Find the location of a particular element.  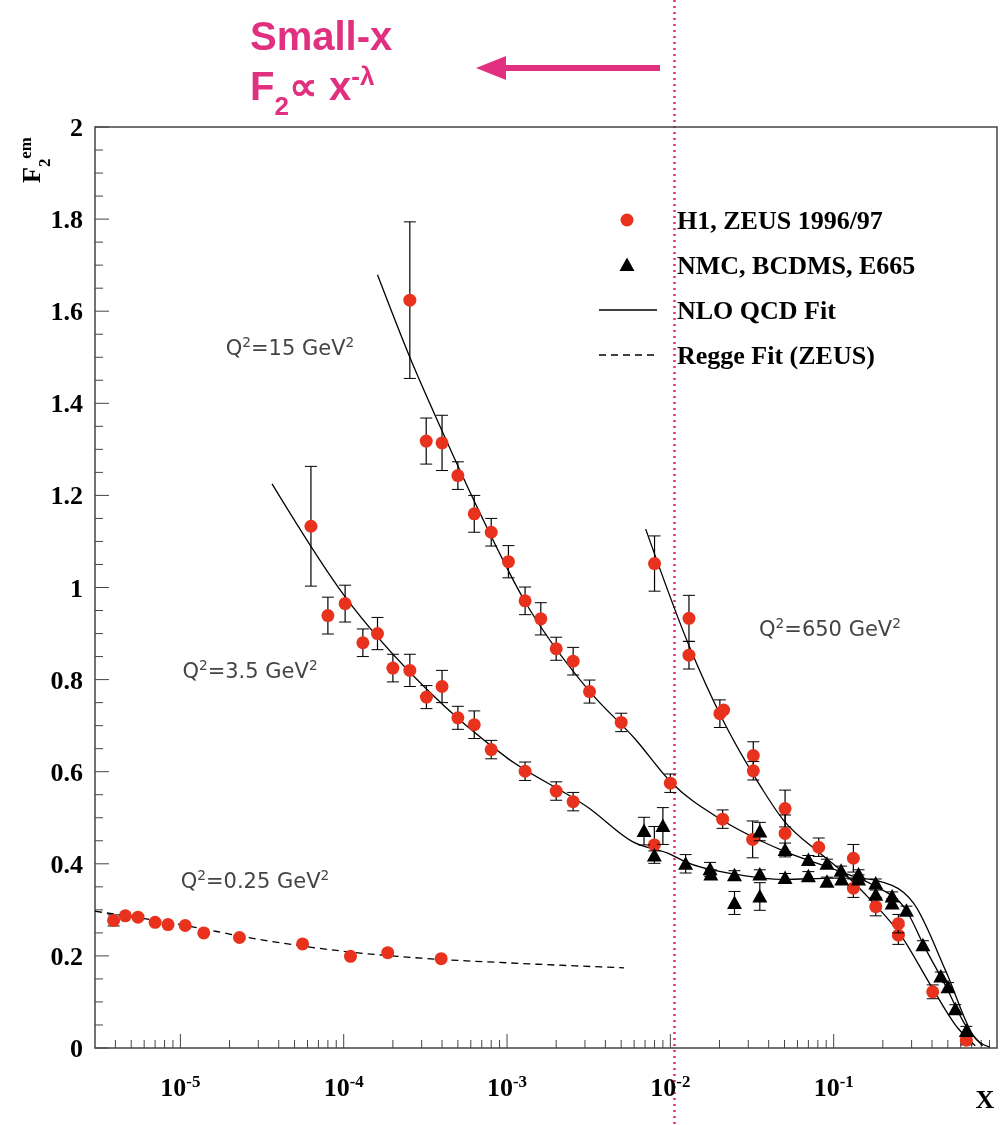

legend-label: NLO QCD Fit is located at coordinates (757, 310).